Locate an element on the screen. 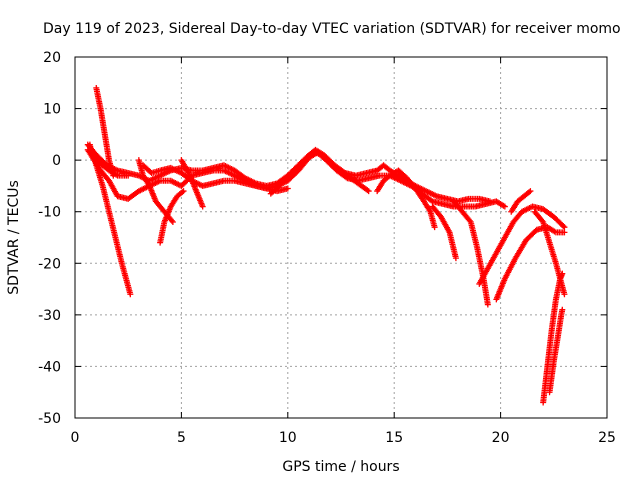  x-tick-label: 25 is located at coordinates (607, 438).